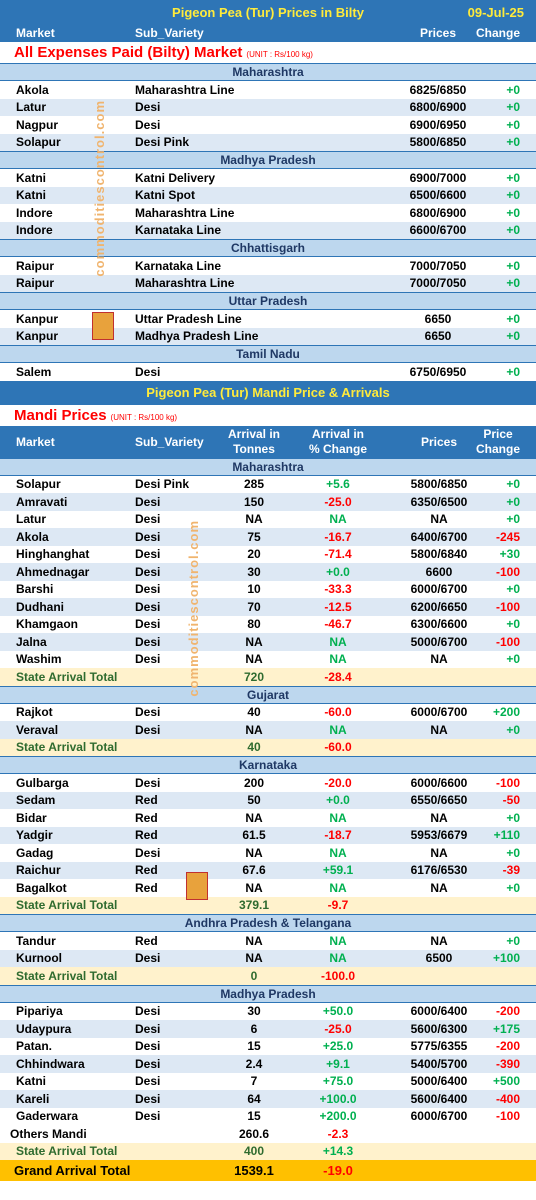 The width and height of the screenshot is (536, 1200). What do you see at coordinates (175, 177) in the screenshot?
I see `sub-variety: Katni Delivery` at bounding box center [175, 177].